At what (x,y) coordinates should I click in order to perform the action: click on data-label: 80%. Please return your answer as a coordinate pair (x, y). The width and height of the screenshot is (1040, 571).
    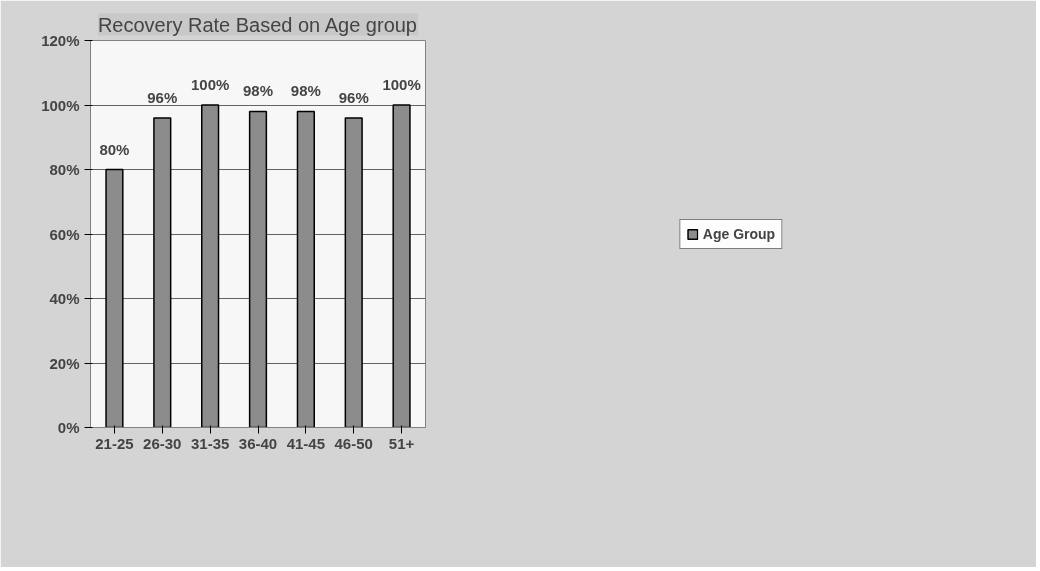
    Looking at the image, I should click on (114, 149).